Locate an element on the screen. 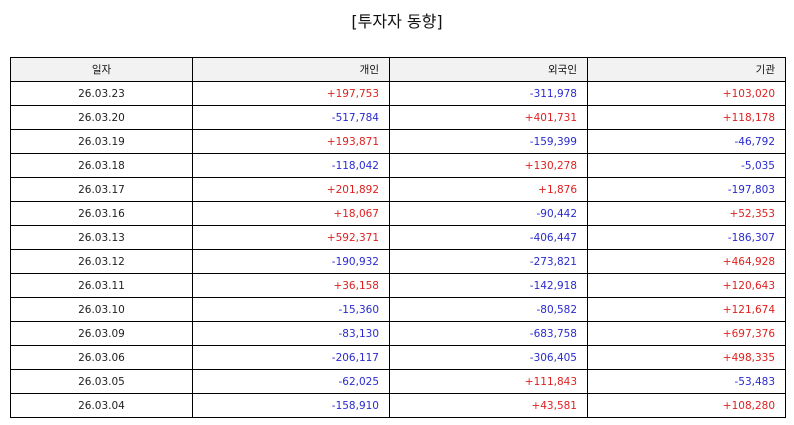  date-cell: 26.03.09 is located at coordinates (101, 333).